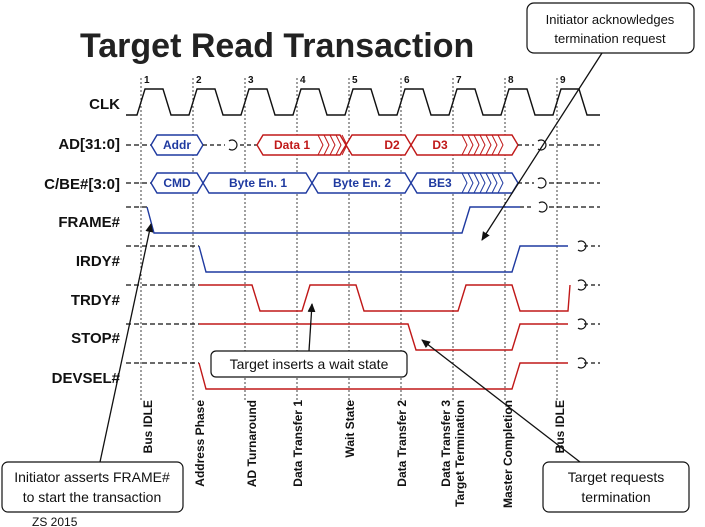  I want to click on callout-text: Initiator asserts FRAME#, so click(92, 477).